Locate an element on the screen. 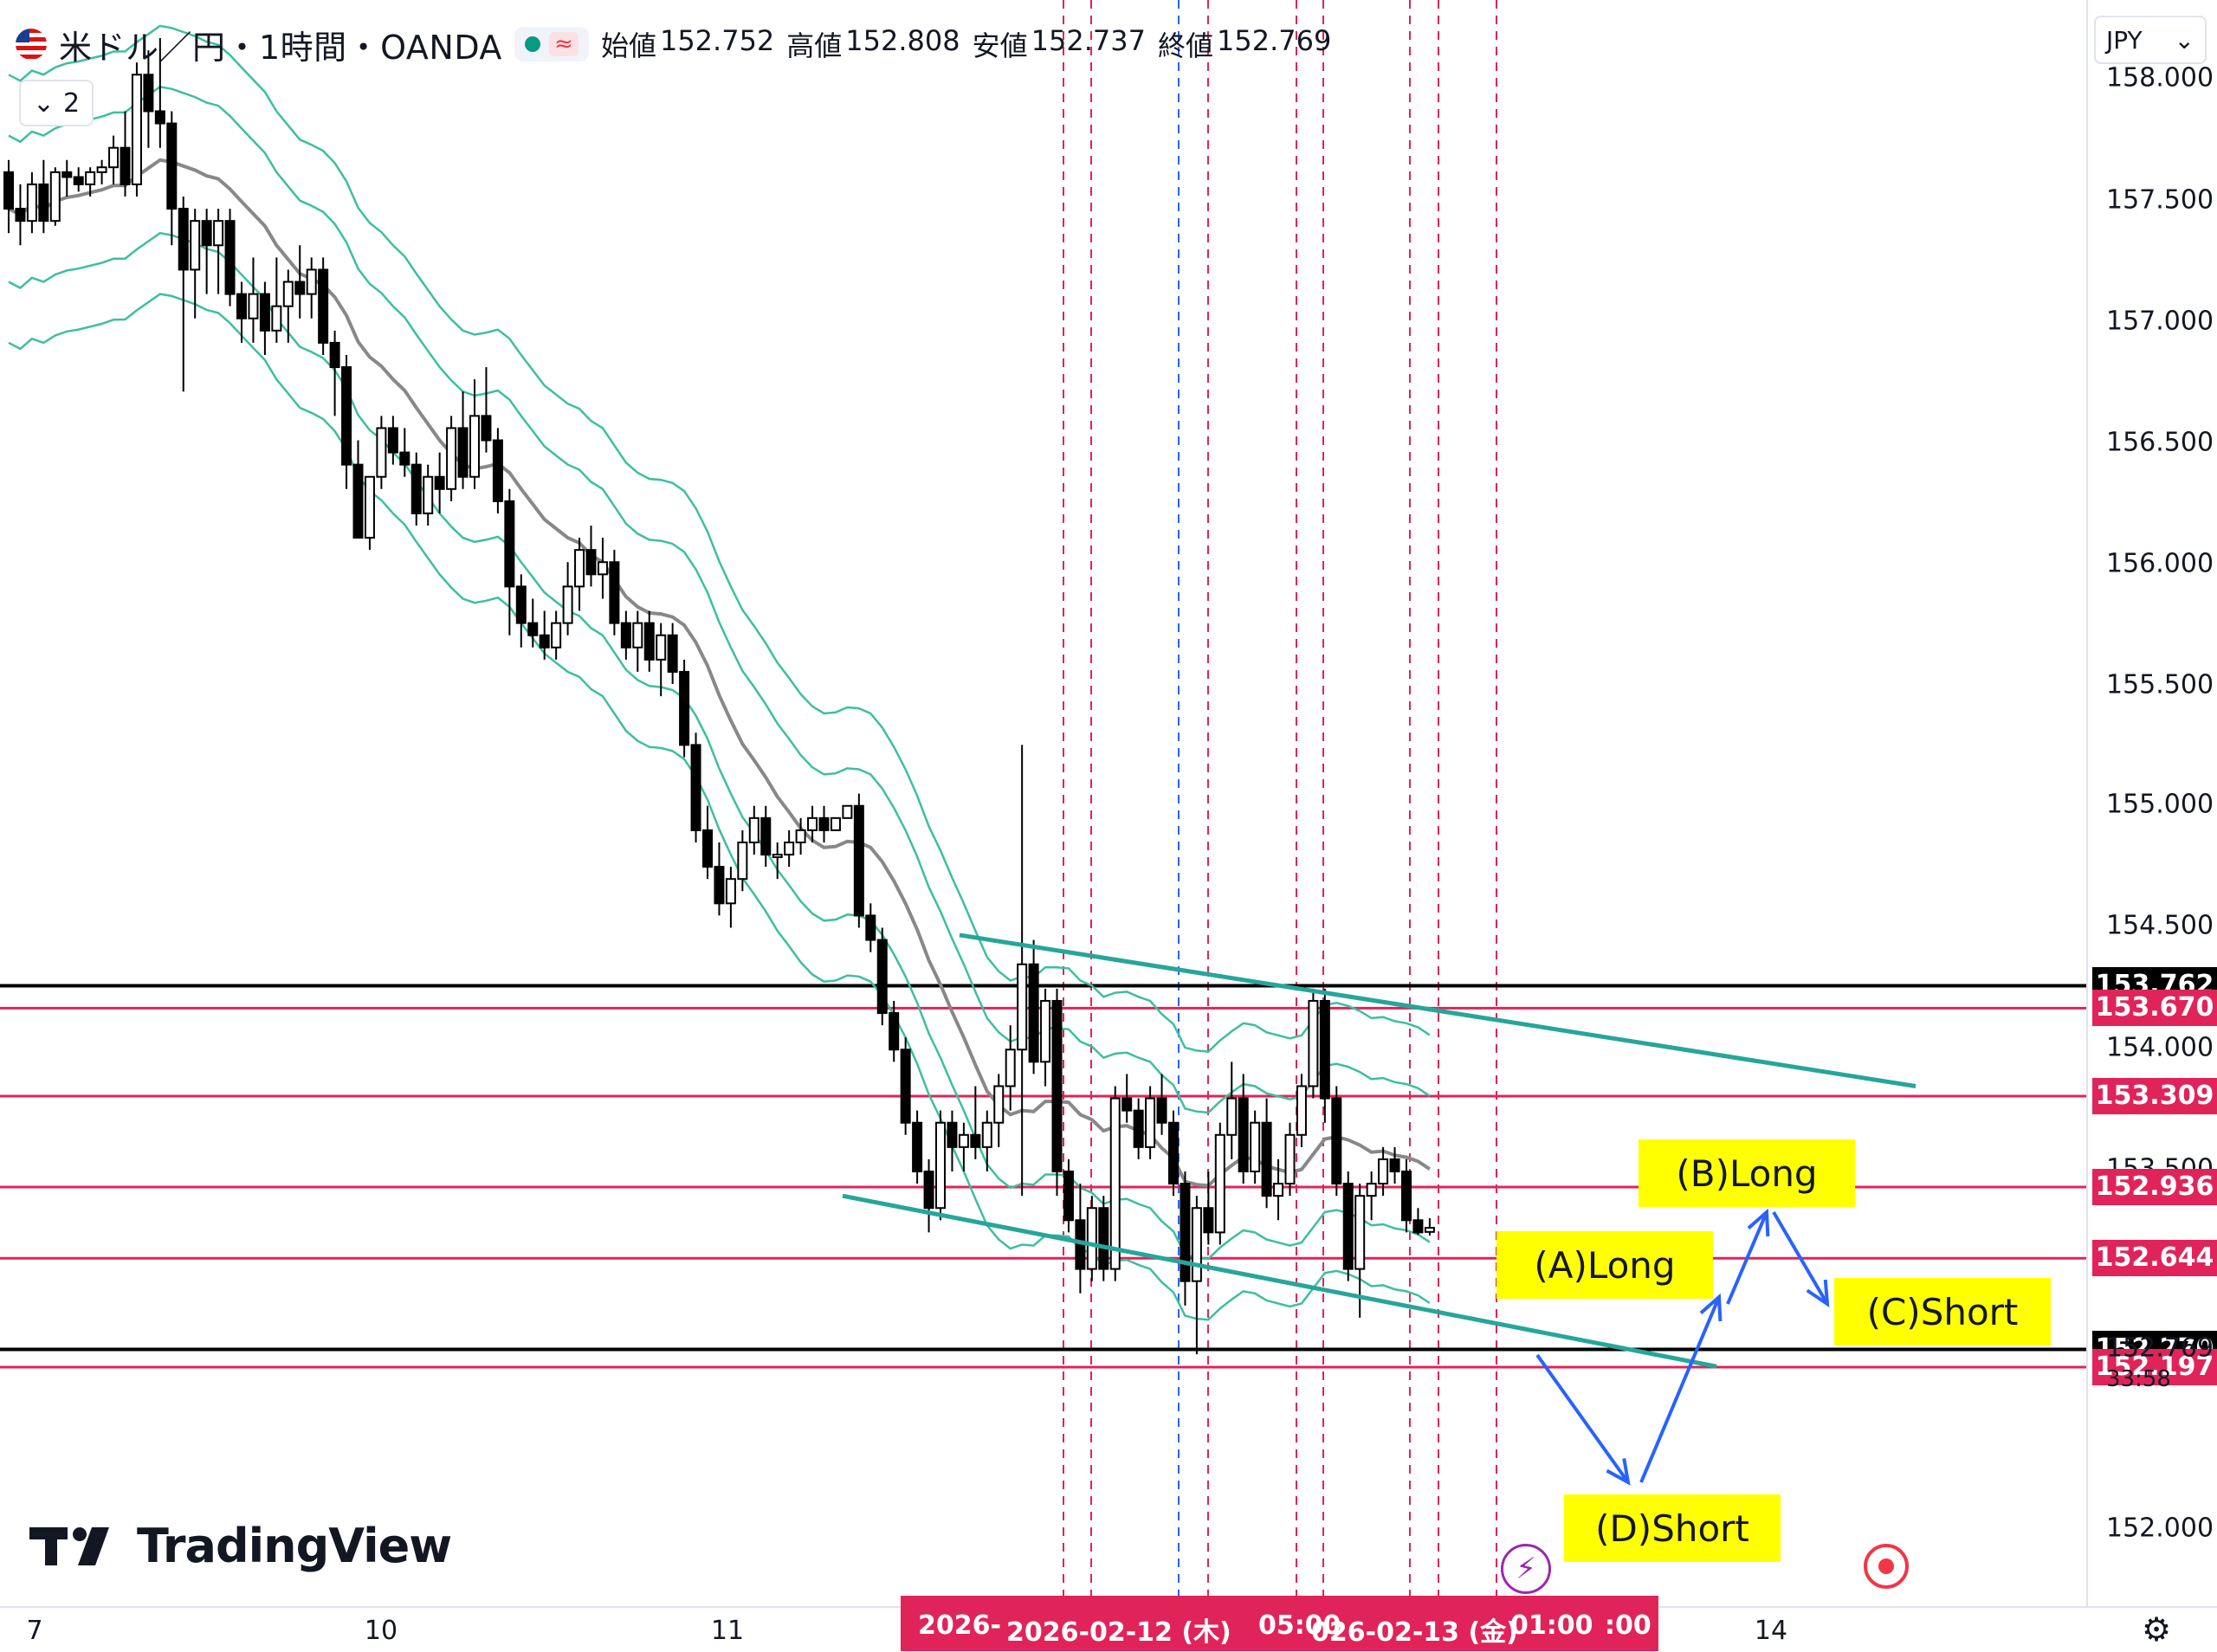 The image size is (2217, 1652). settings-icon: ⚙ is located at coordinates (2156, 1630).